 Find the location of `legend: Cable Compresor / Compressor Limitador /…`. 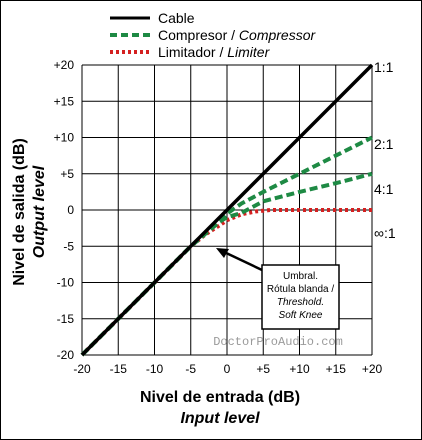

legend: Cable Compresor / Compressor Limitador /… is located at coordinates (213, 35).